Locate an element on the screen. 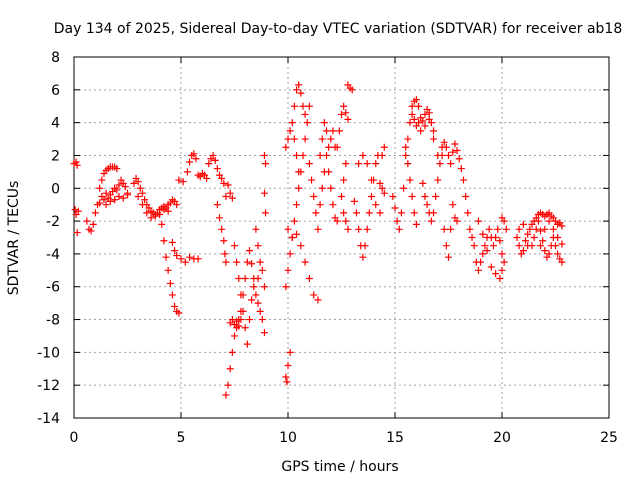 The image size is (640, 480). y-tick-label: -14 is located at coordinates (48, 419).